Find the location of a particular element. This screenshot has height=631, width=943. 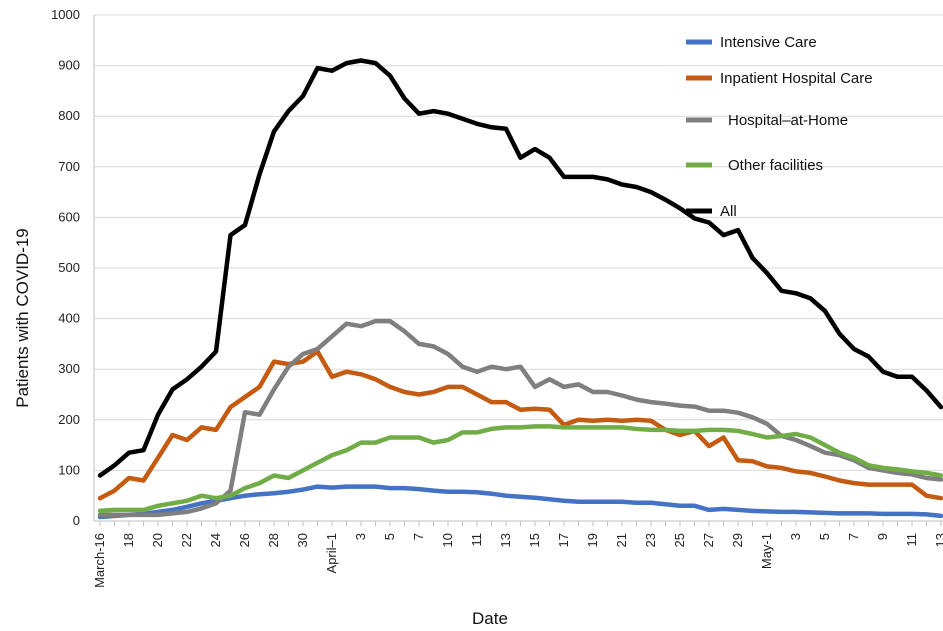

x-tick-label: 21 is located at coordinates (621, 540).